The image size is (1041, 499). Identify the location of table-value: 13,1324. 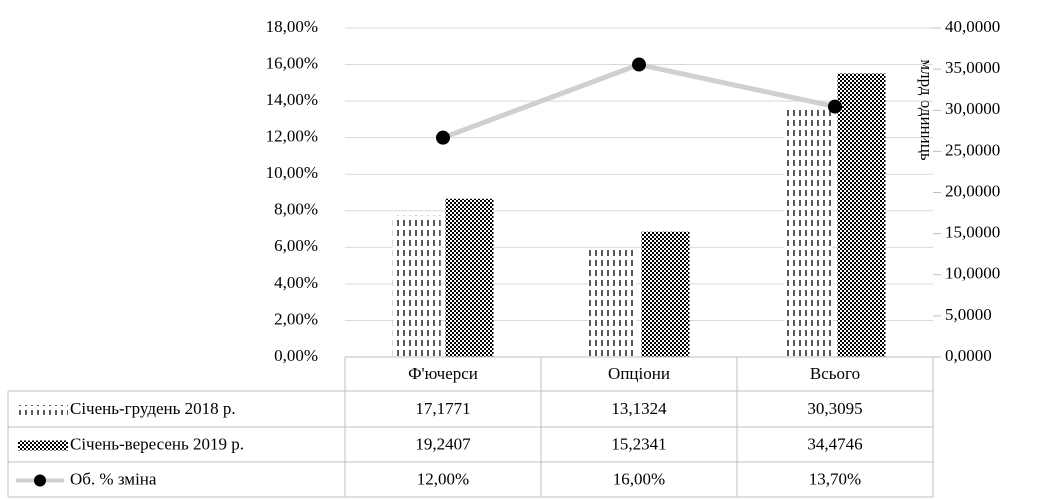
(639, 408).